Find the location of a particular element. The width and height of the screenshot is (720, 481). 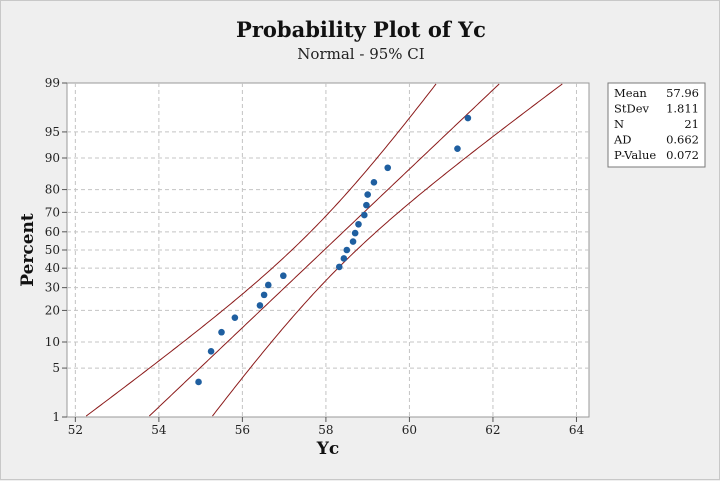

legend-stat-label: Mean is located at coordinates (630, 93).